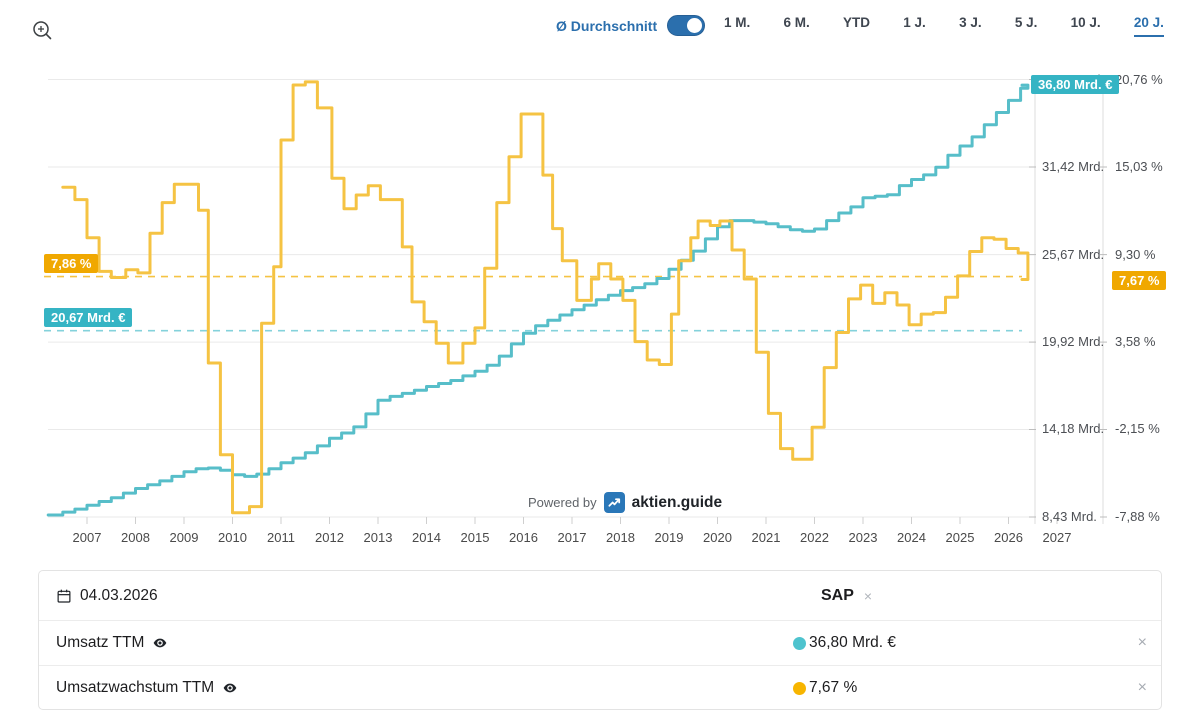  Describe the element at coordinates (853, 642) in the screenshot. I see `metric-value: 36,80 Mrd. €` at that location.